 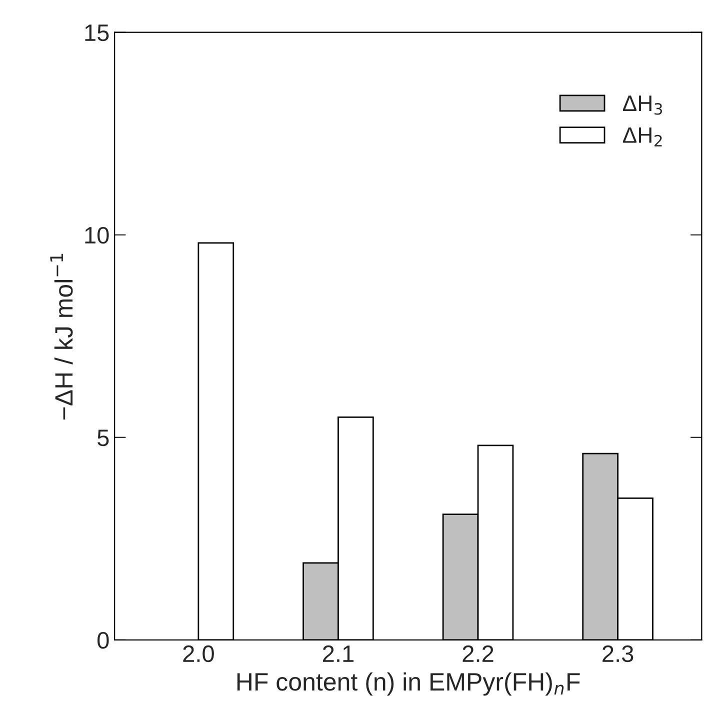 What do you see at coordinates (97, 33) in the screenshot?
I see `y-tick-label: 15` at bounding box center [97, 33].